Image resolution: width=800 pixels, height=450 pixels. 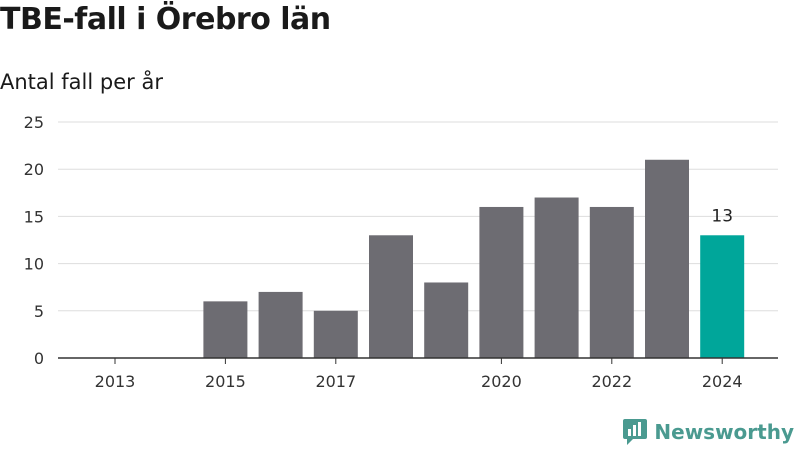 I want to click on x-tick-label: 2015, so click(x=225, y=381).